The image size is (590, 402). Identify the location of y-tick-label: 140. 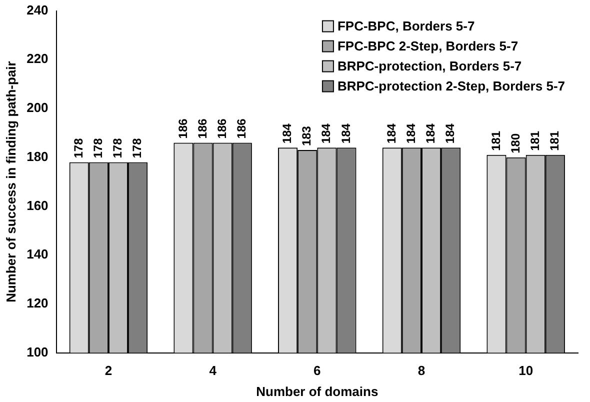
(37, 254).